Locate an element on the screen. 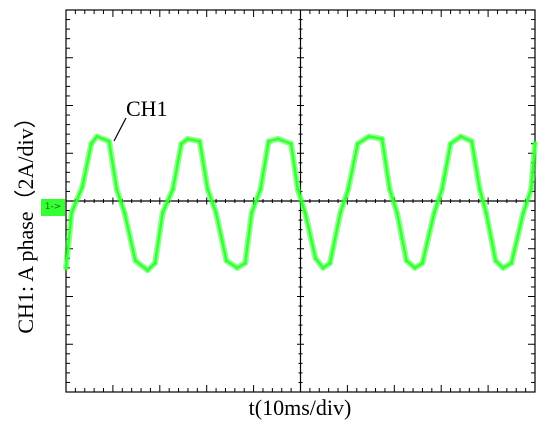  x-axis-label: t(10ms/div) is located at coordinates (300, 407).